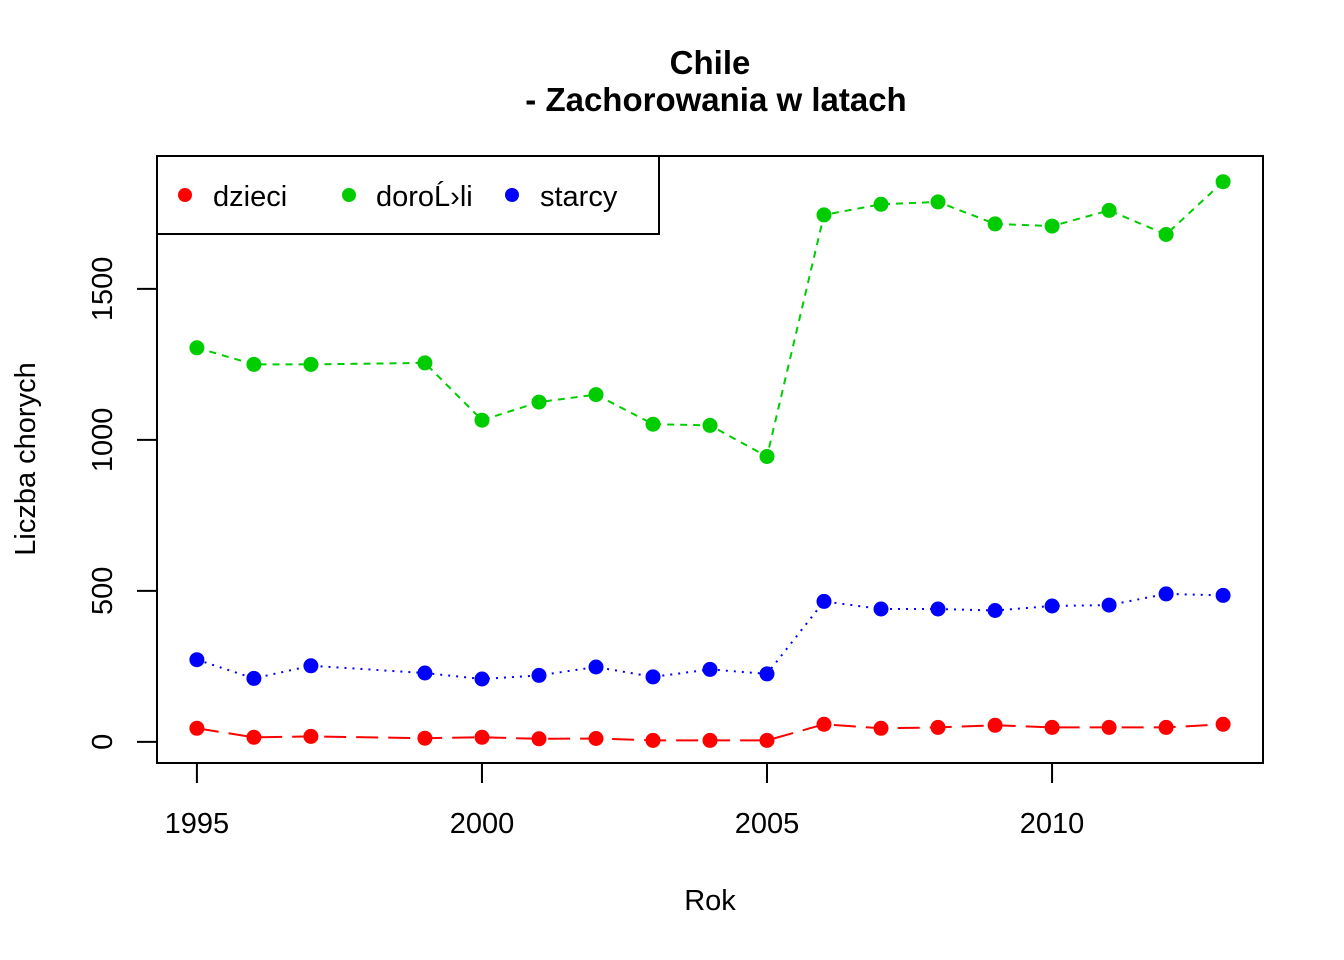  Describe the element at coordinates (103, 289) in the screenshot. I see `y-tick-label: 1500` at that location.